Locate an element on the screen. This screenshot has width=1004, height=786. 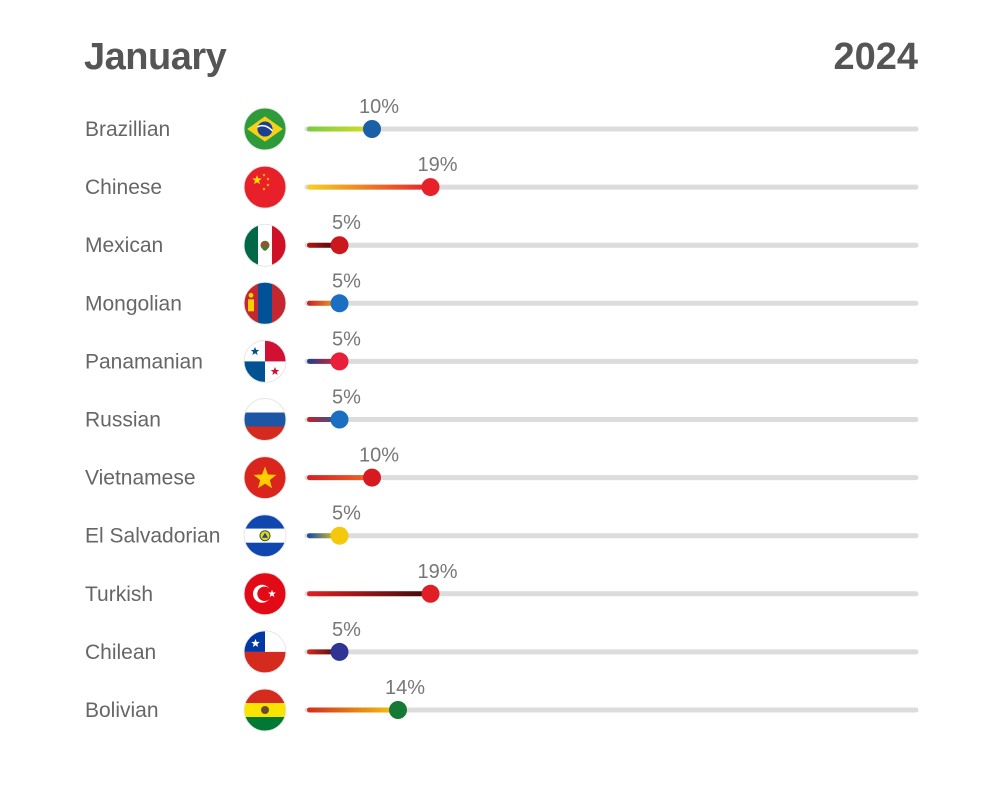
chart-row: Chinese 19% is located at coordinates (502, 181).